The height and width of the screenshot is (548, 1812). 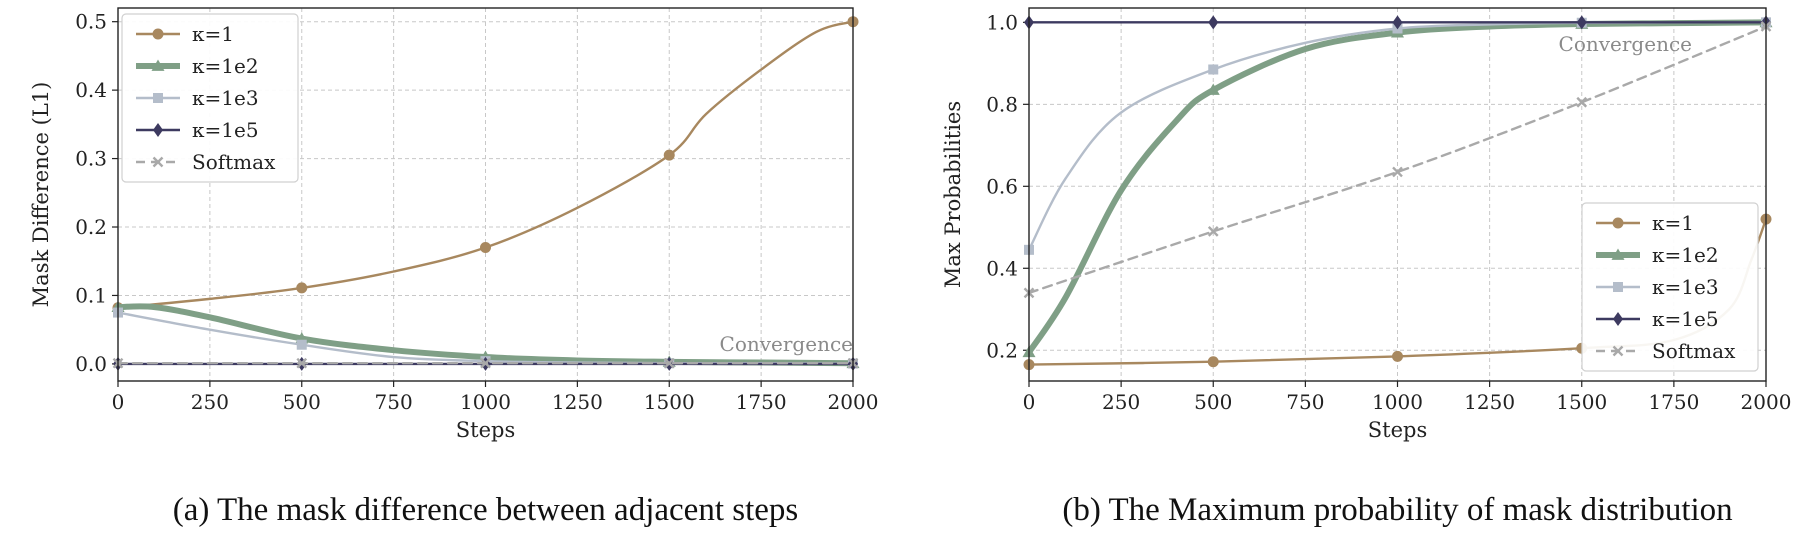 What do you see at coordinates (1002, 22) in the screenshot?
I see `y-tick-label: 1.0` at bounding box center [1002, 22].